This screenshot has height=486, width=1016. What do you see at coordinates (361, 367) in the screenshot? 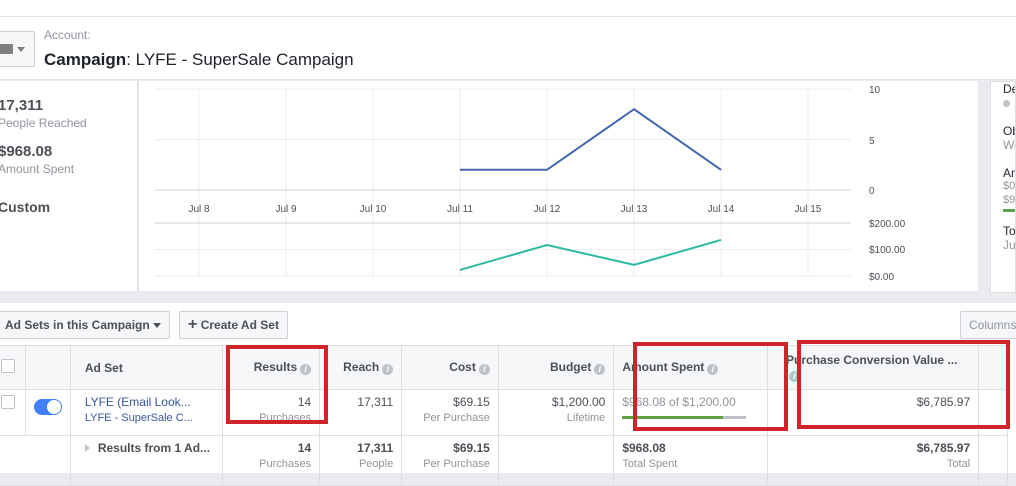
I see `col-reach: Reach i` at bounding box center [361, 367].